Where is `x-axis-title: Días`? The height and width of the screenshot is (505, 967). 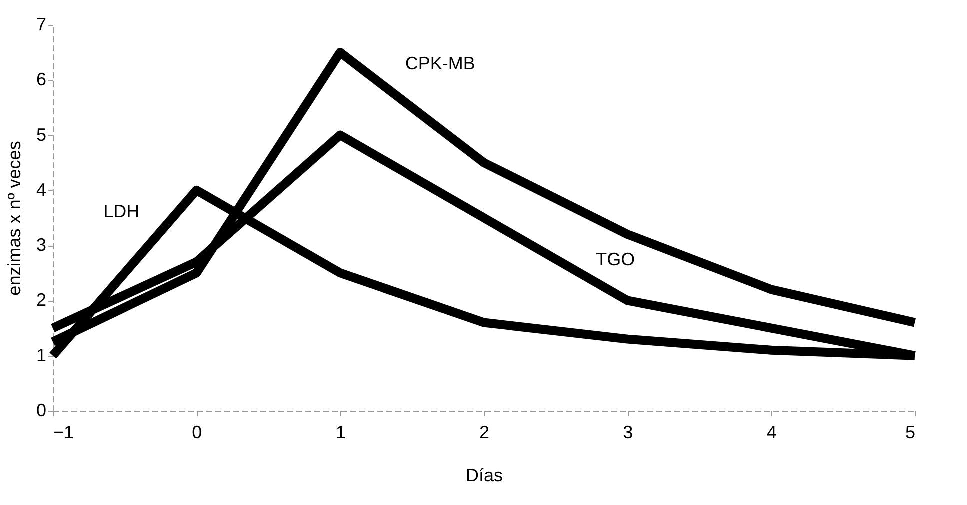 x-axis-title: Días is located at coordinates (485, 476).